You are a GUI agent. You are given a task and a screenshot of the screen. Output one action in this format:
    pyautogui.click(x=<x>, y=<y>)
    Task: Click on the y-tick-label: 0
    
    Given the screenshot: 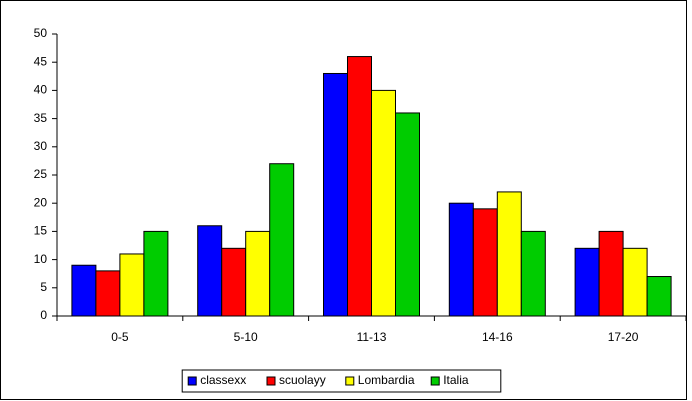 What is the action you would take?
    pyautogui.click(x=43, y=315)
    